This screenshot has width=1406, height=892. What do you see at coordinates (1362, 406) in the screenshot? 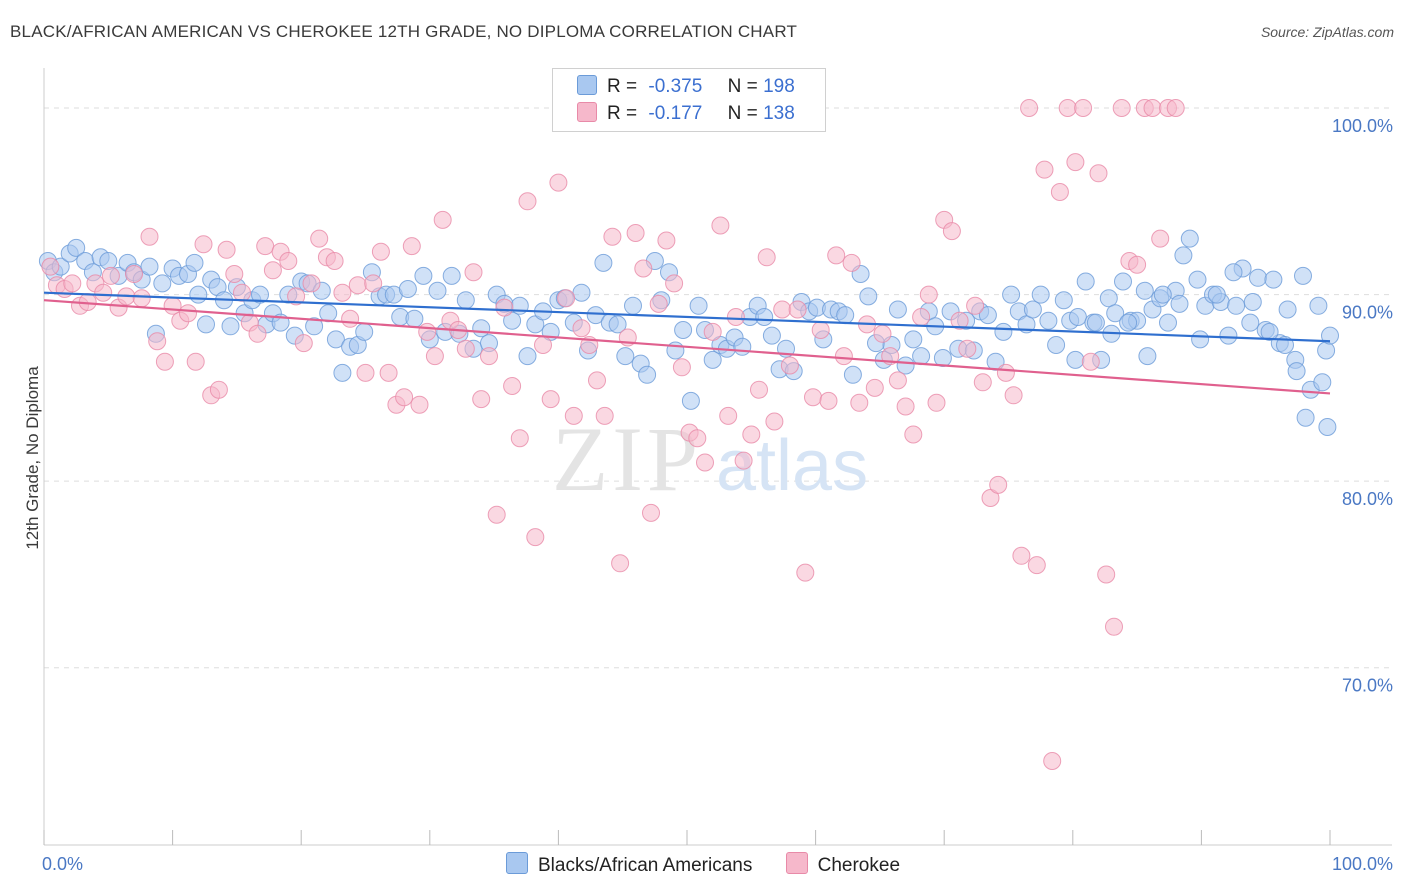
I see `y-tick-labels: 100.0% 90.0% 80.0% 70.0%` at bounding box center [1362, 406].